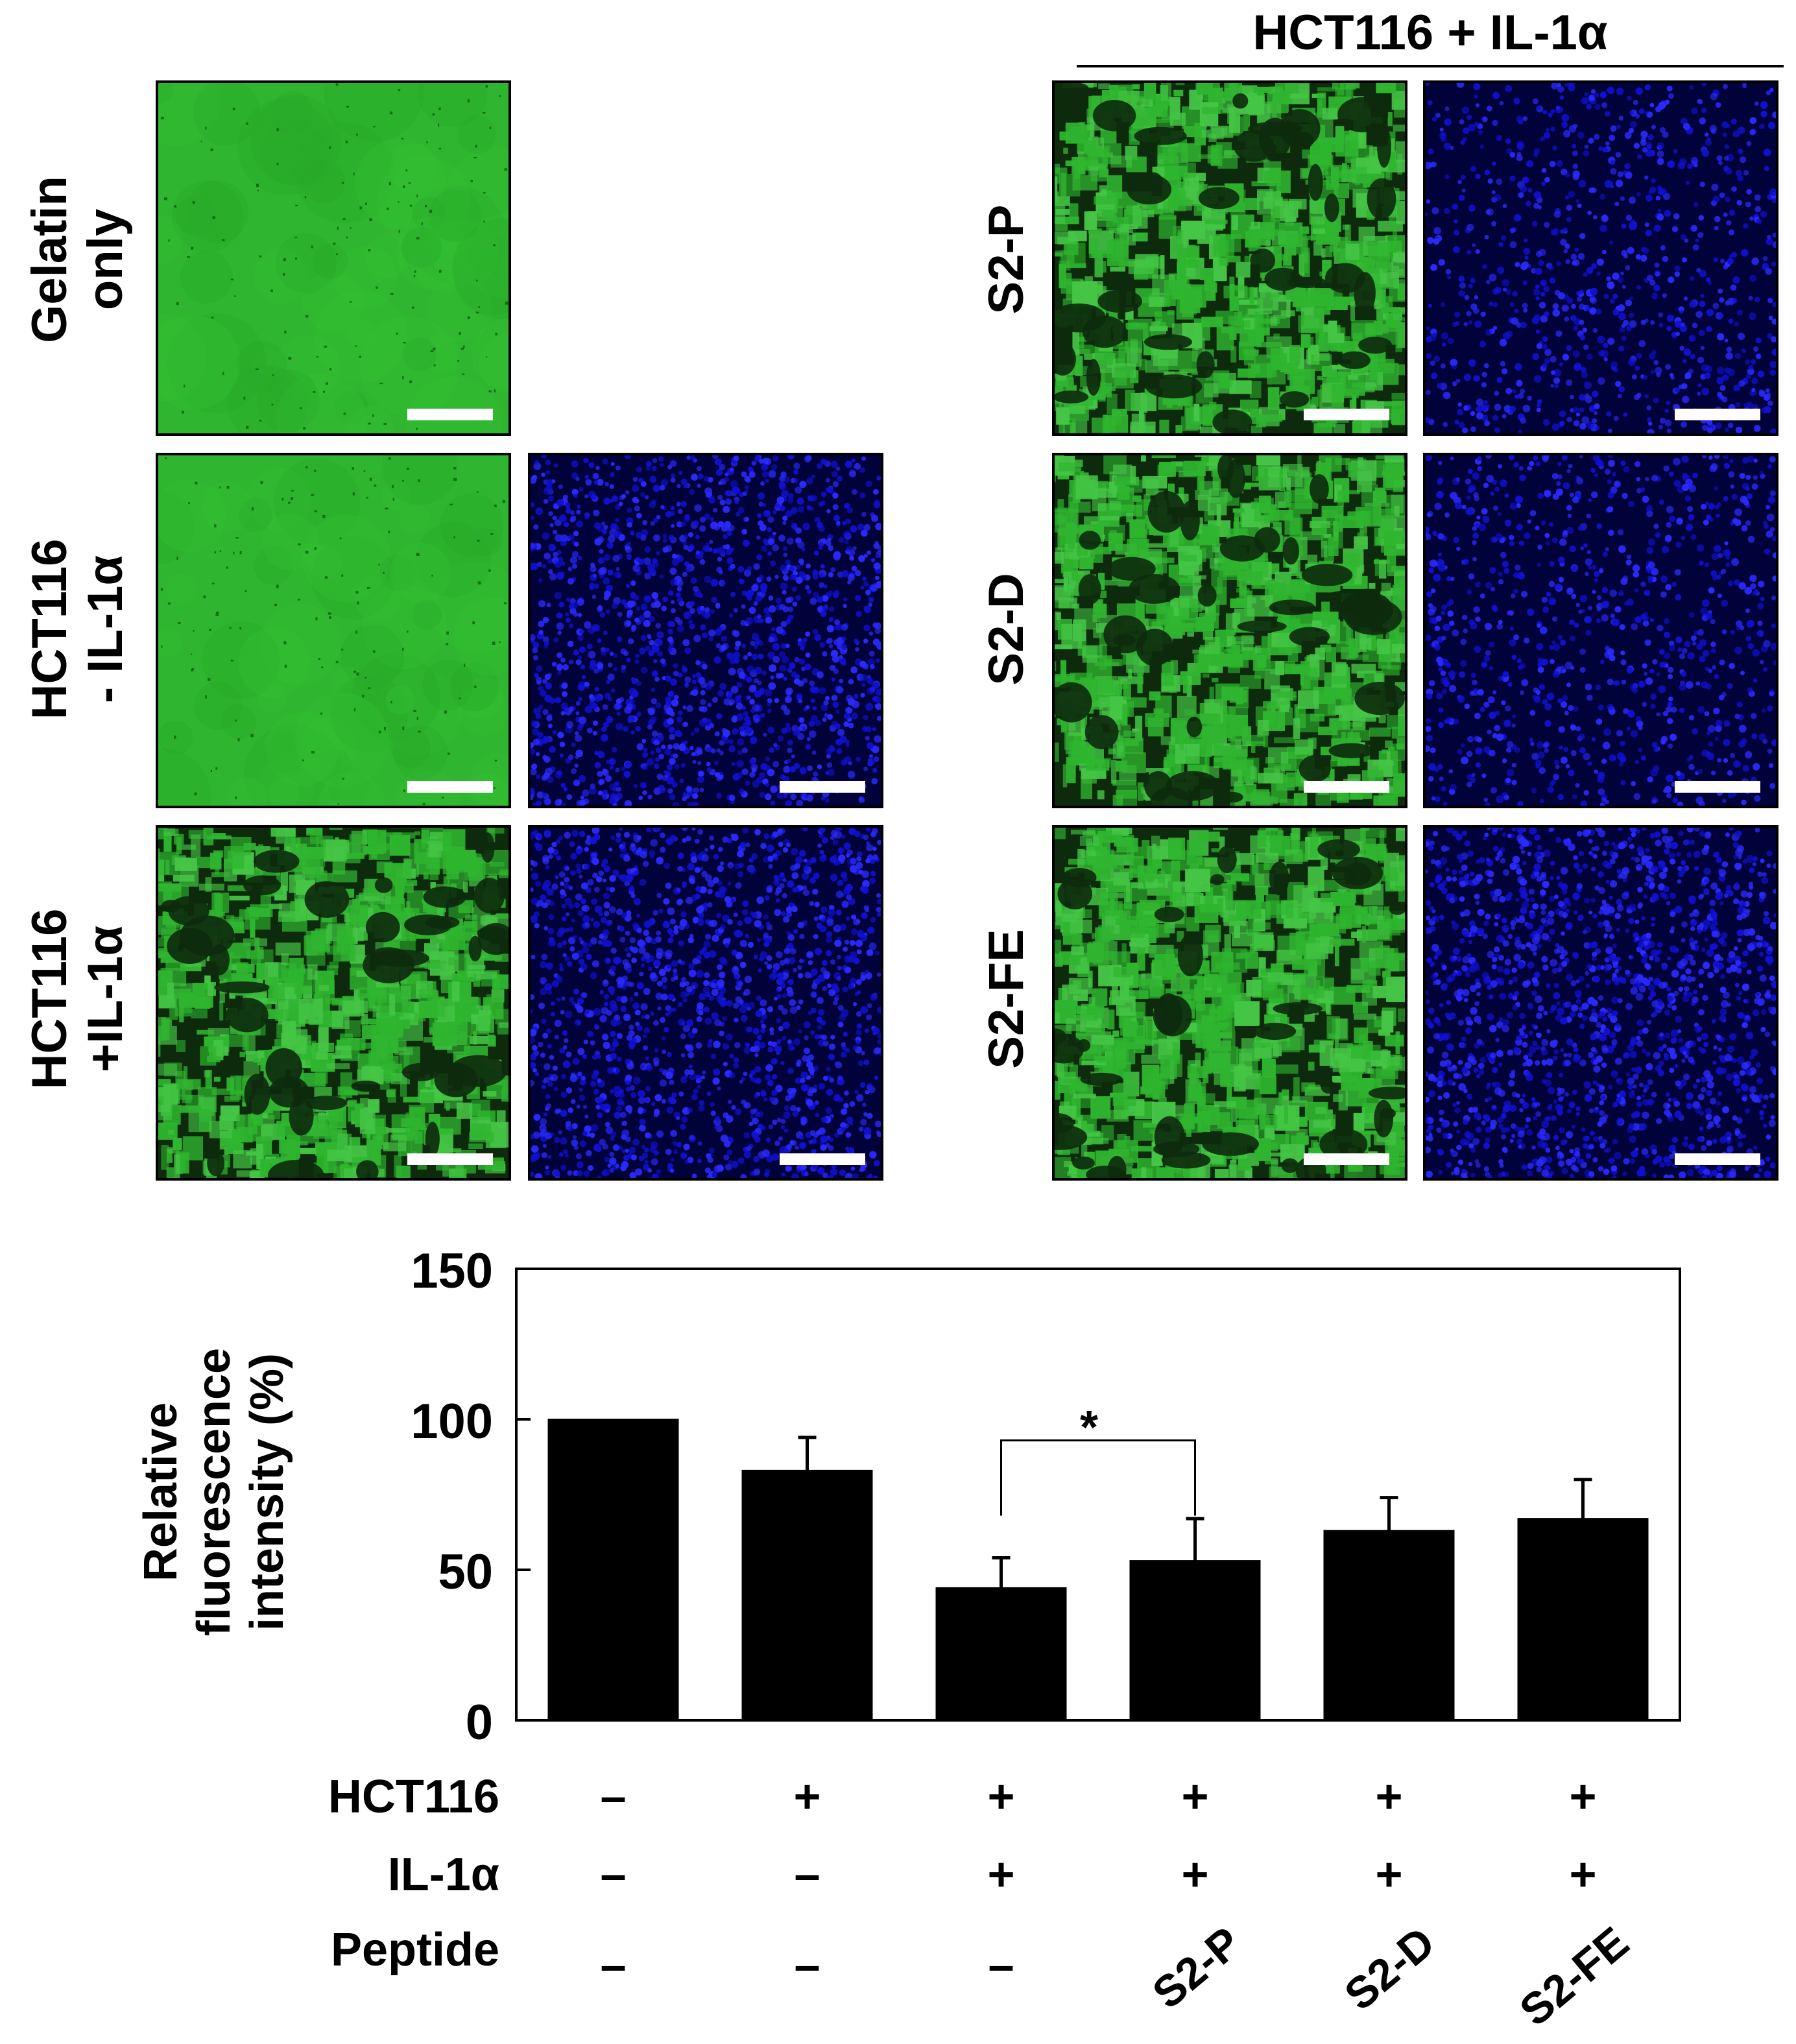 This screenshot has width=1796, height=2044. Describe the element at coordinates (413, 1797) in the screenshot. I see `table-row-label-hct116: HCT116` at that location.